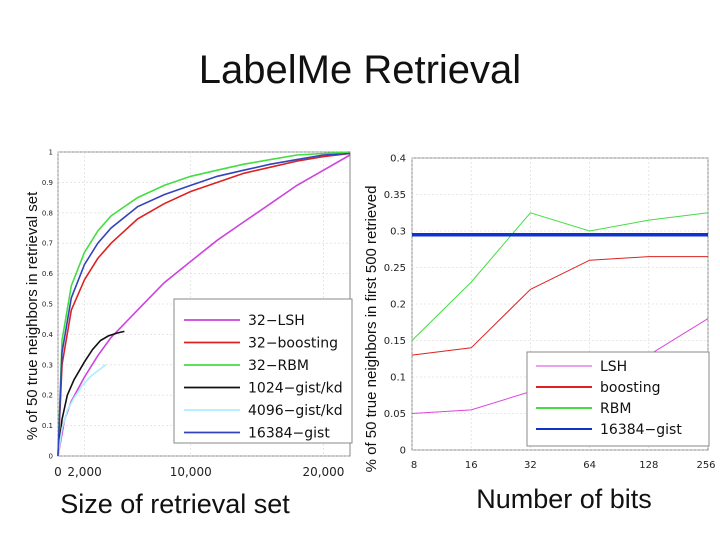  What do you see at coordinates (630, 388) in the screenshot?
I see `legend-label-boosting: boosting` at bounding box center [630, 388].